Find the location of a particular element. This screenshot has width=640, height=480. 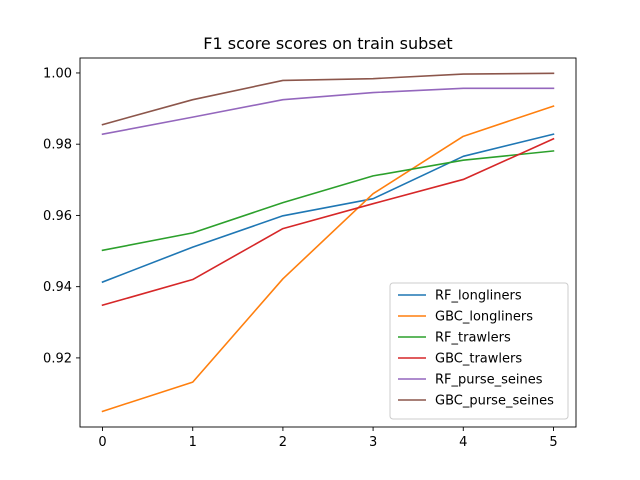

y-tick-label: 0.94 is located at coordinates (57, 287).